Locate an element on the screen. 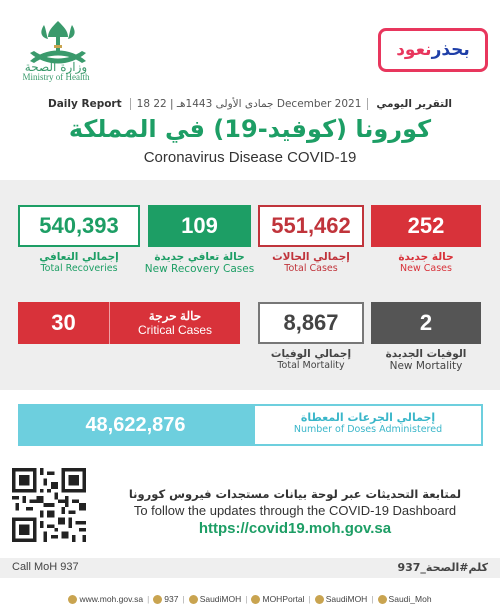 The image size is (500, 613). total-cases-value: 551,462 is located at coordinates (311, 226).